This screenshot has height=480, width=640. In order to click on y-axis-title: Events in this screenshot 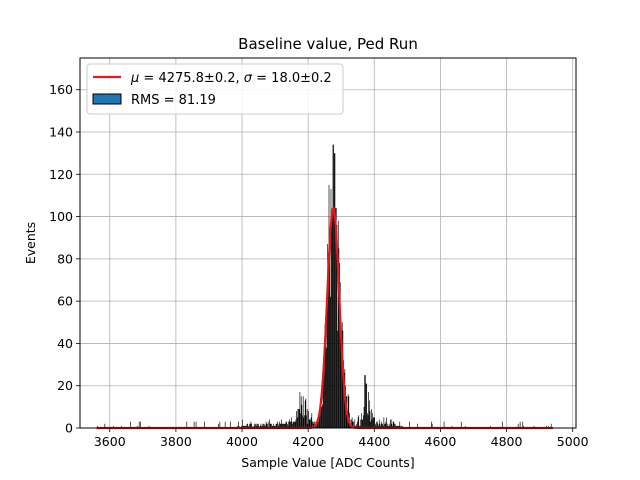, I will do `click(30, 243)`.